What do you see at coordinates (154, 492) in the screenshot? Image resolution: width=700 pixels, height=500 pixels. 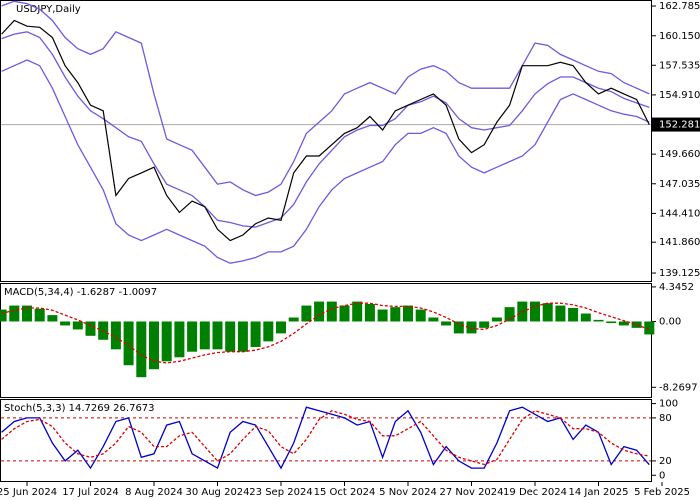 I see `x-tick-label: 8 Aug 2024` at bounding box center [154, 492].